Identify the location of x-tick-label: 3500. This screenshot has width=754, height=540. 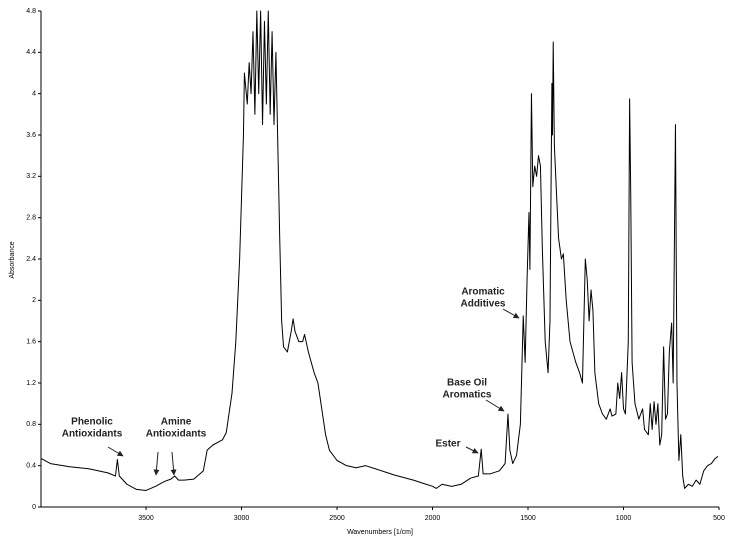
(146, 518).